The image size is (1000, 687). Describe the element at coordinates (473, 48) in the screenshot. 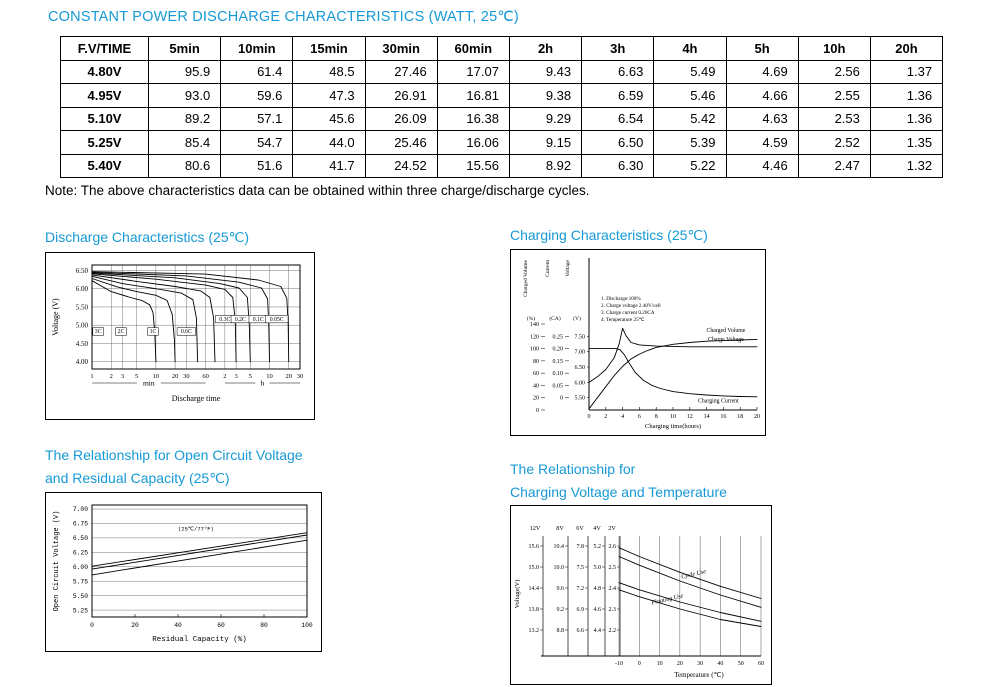

I see `col-header: 60min` at that location.